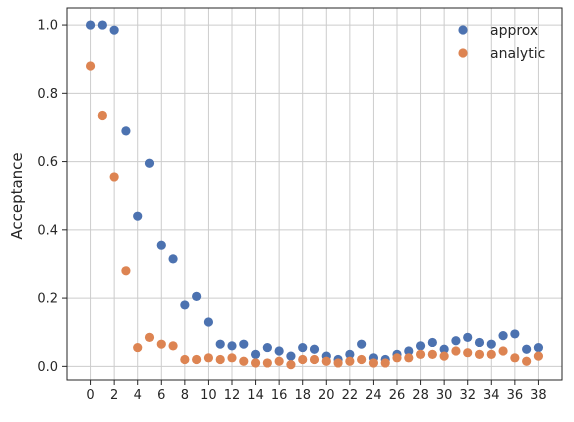 The height and width of the screenshot is (422, 574). What do you see at coordinates (467, 395) in the screenshot?
I see `x-tick-label: 32` at bounding box center [467, 395].